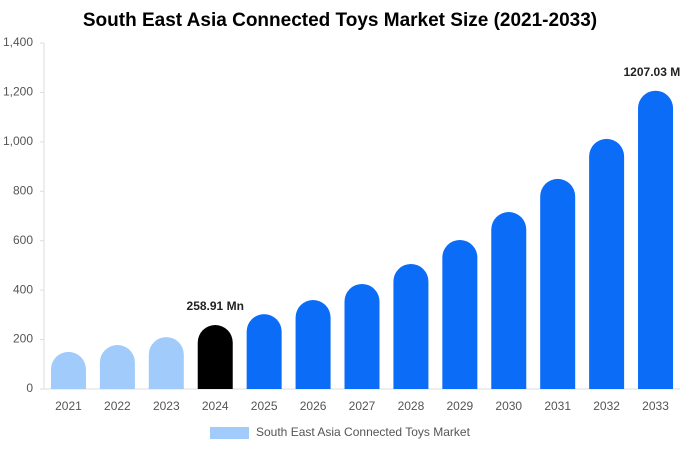 This screenshot has height=450, width=680. Describe the element at coordinates (23, 339) in the screenshot. I see `y-tick-label: 200` at that location.